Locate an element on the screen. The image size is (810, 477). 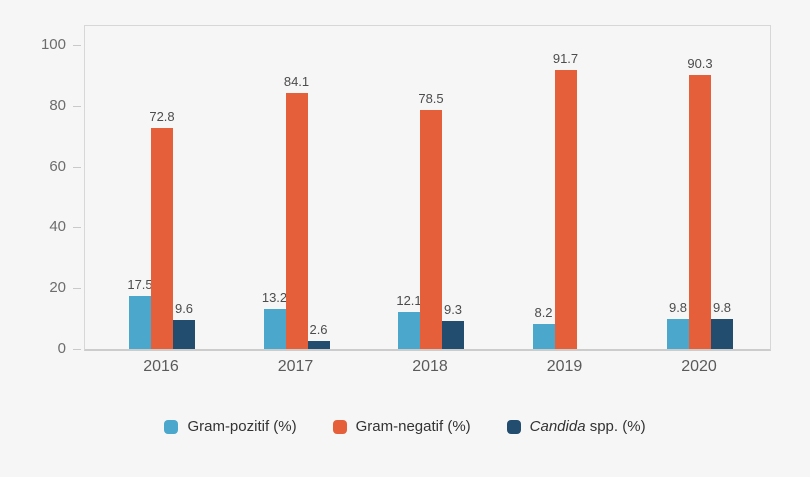
legend-label: Gram-negatif (%) is located at coordinates (413, 426).